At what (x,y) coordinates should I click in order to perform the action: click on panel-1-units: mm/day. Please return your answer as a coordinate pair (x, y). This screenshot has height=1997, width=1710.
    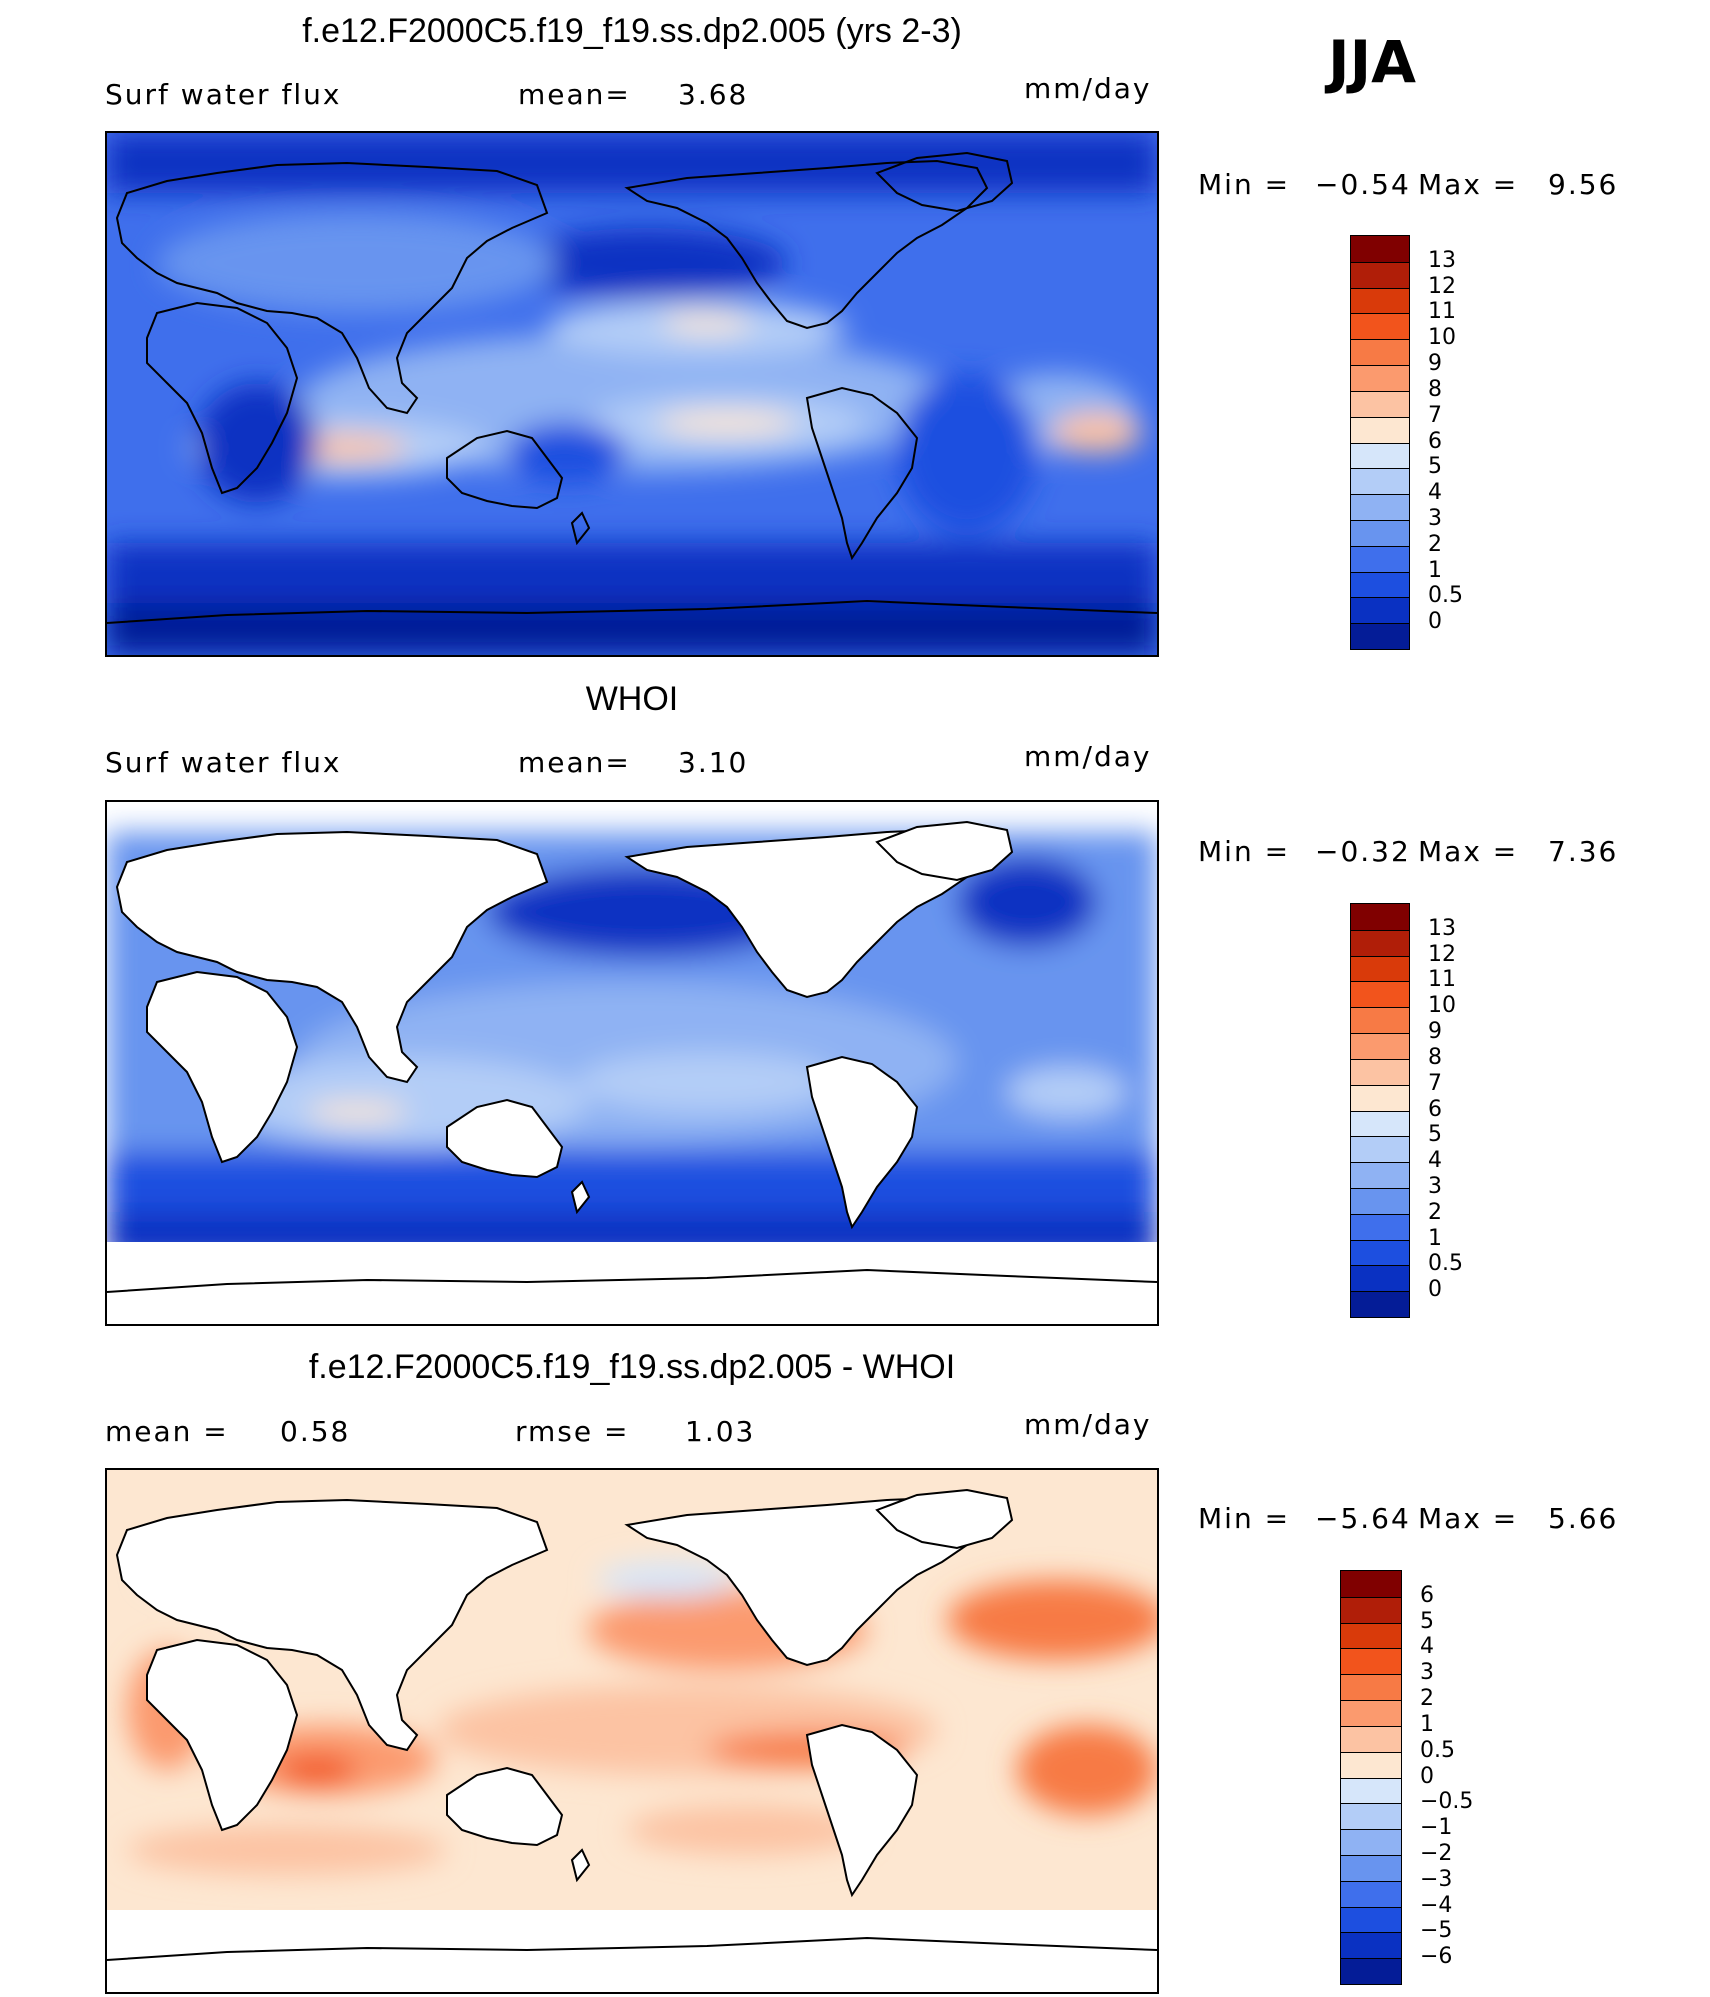
    Looking at the image, I should click on (1088, 88).